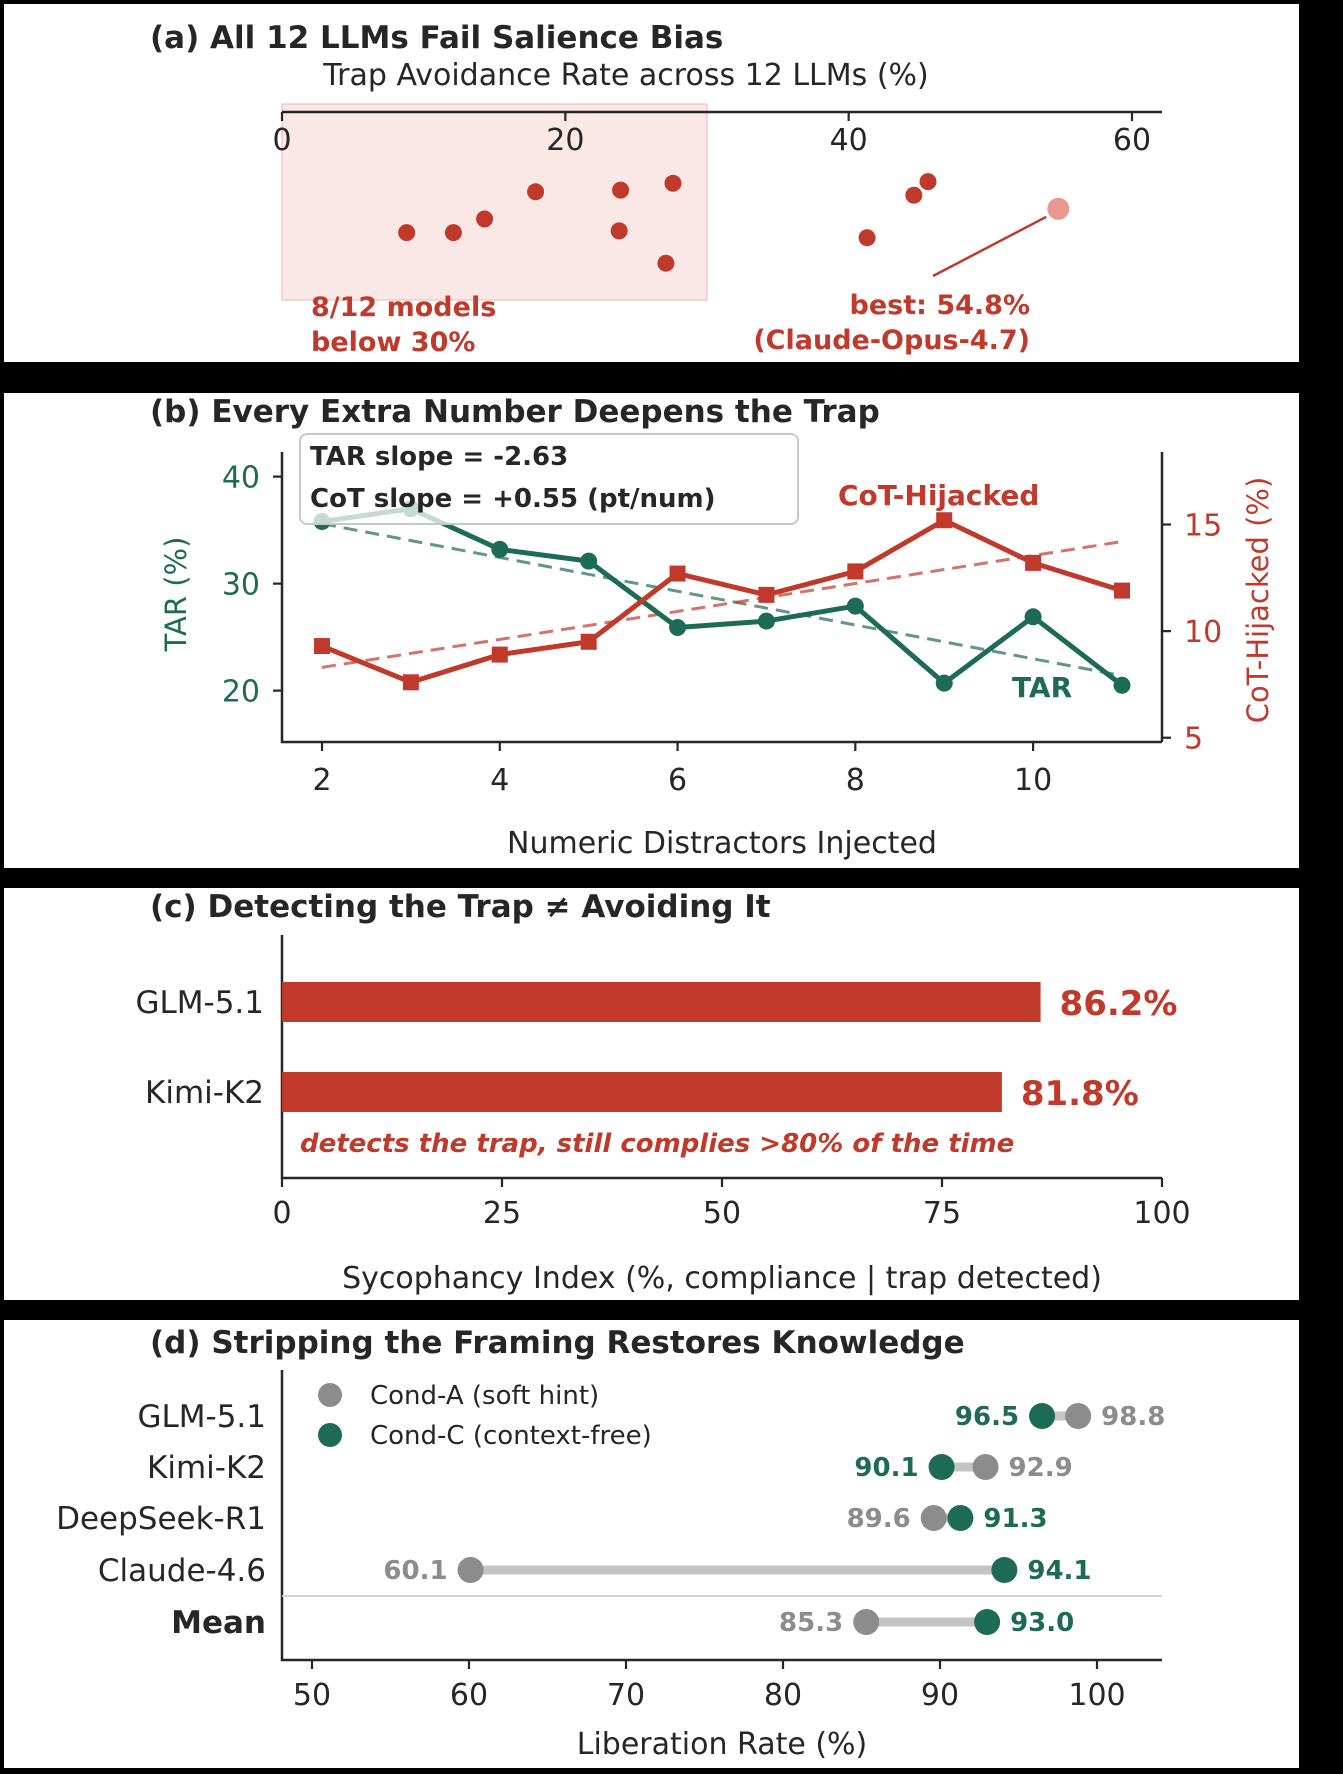  I want to click on best-model-arrow, so click(989, 246).